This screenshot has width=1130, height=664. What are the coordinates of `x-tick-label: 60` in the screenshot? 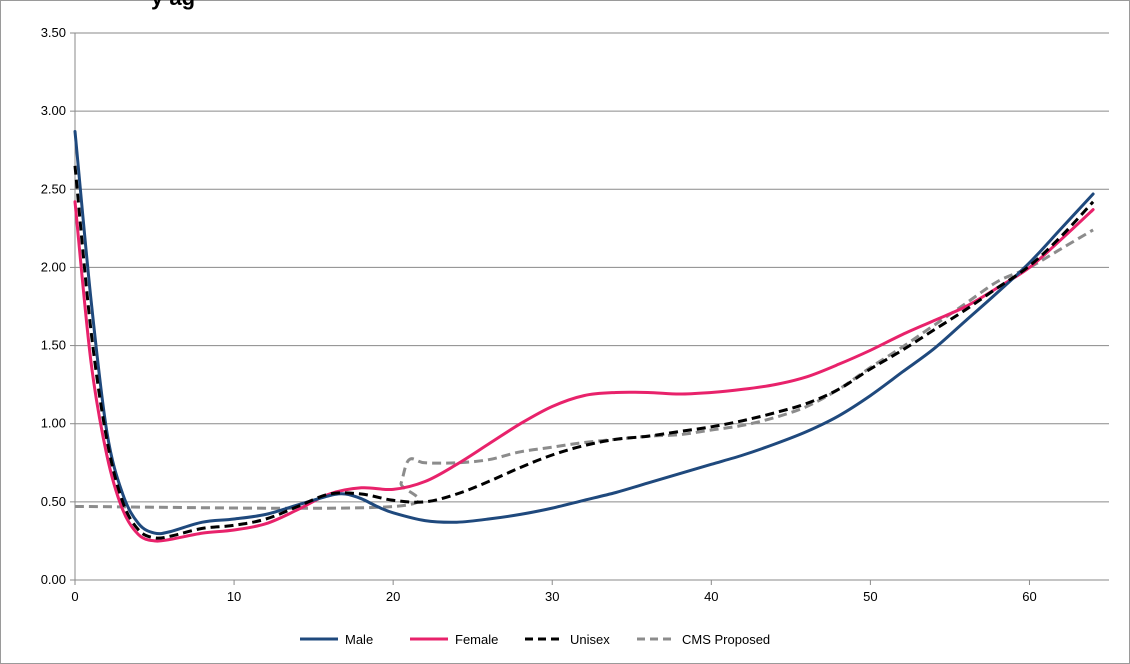 It's located at (1029, 596).